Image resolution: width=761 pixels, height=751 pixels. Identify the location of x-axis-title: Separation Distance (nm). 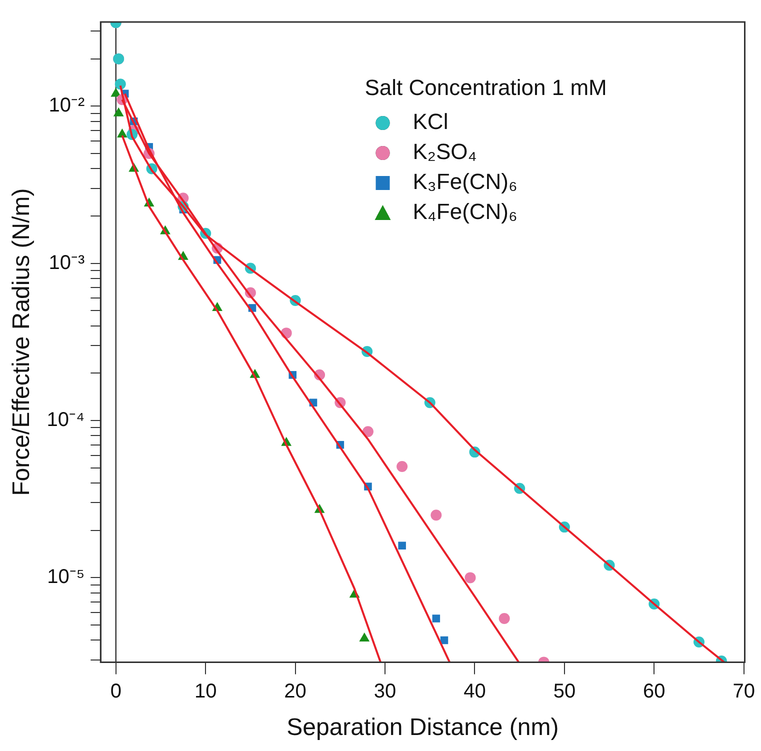
(422, 728).